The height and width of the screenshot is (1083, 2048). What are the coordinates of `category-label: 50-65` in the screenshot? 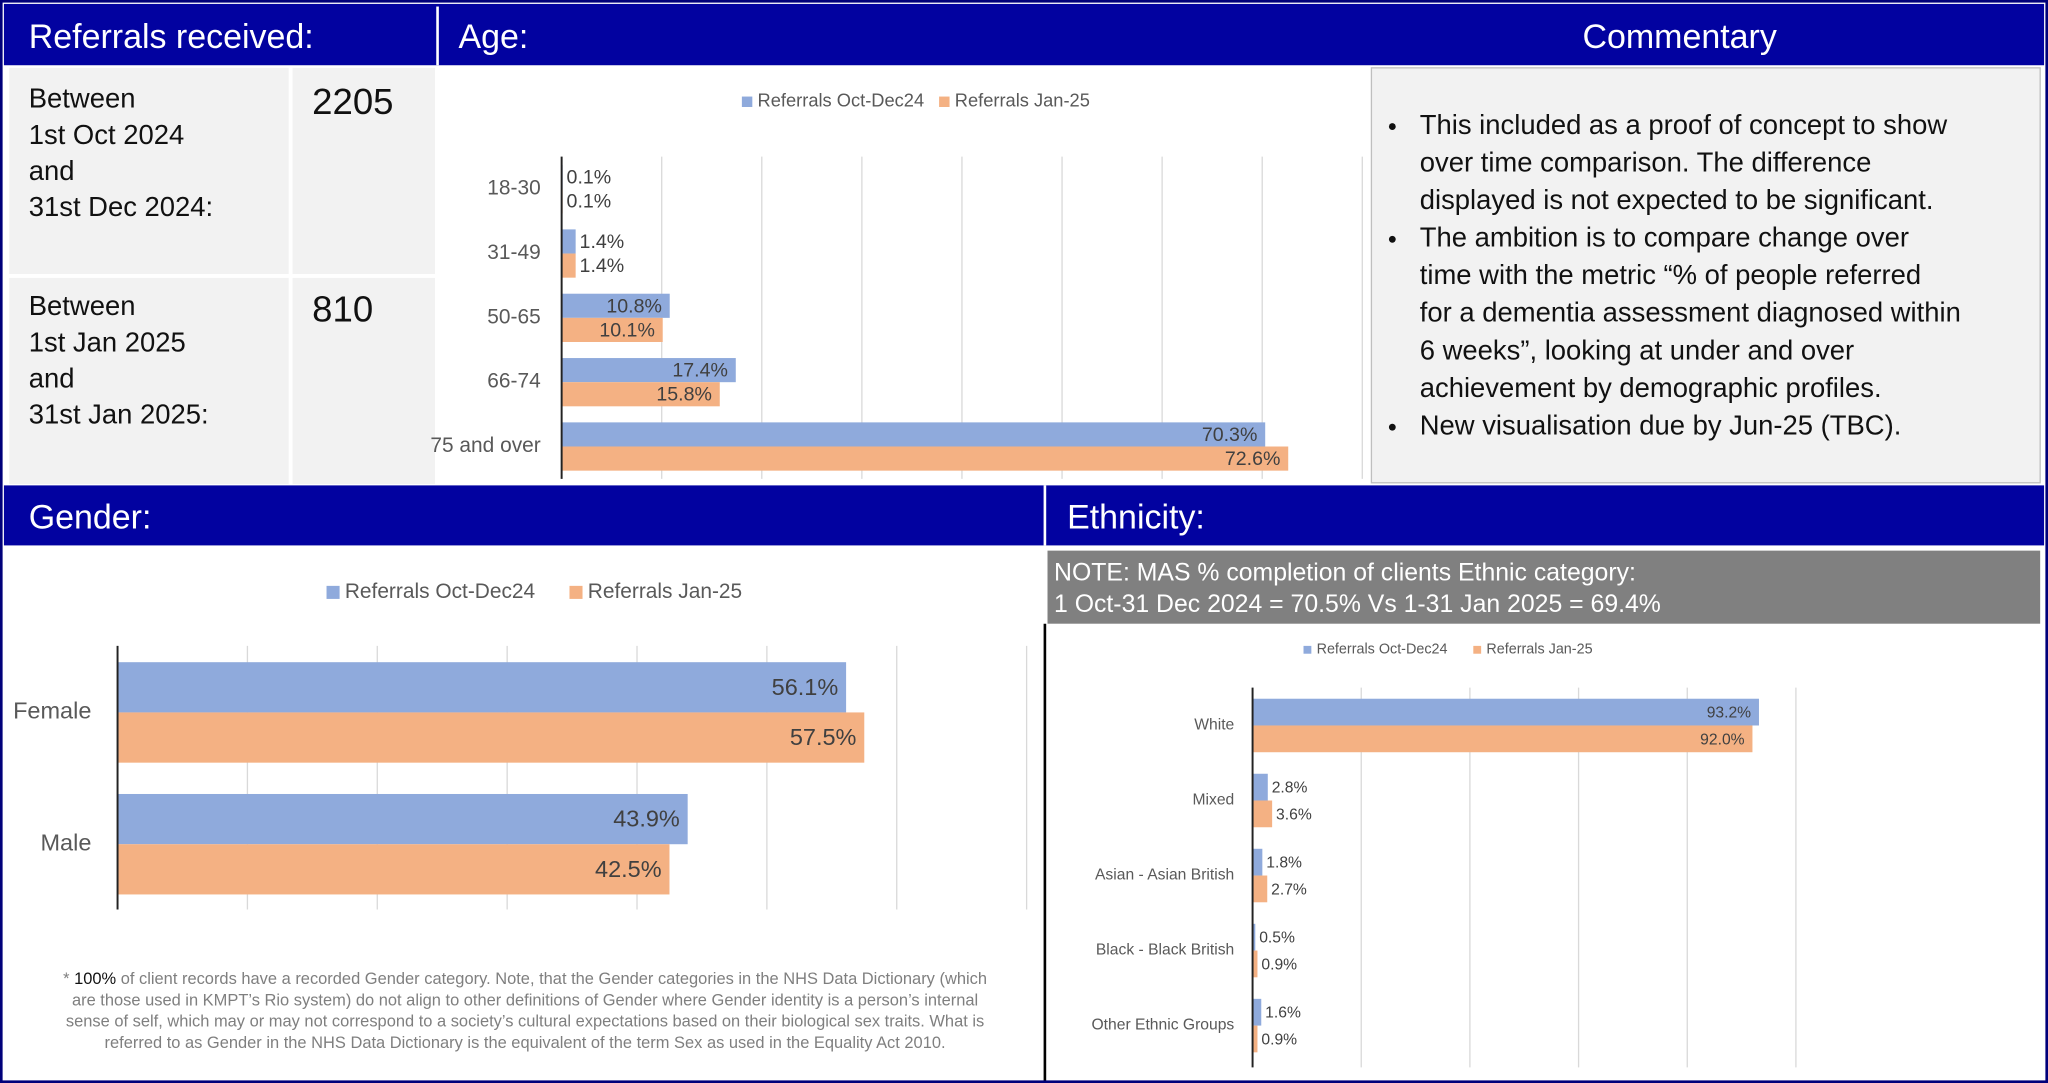 It's located at (513, 316).